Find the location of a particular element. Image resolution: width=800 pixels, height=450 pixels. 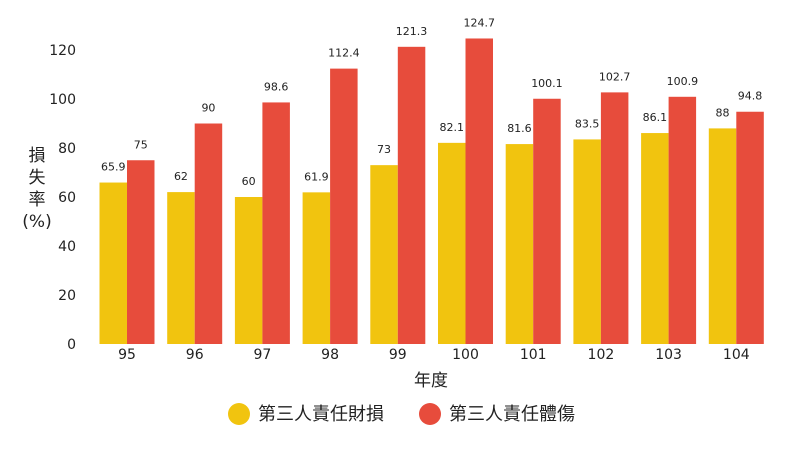

y-axis-title: 損 失 率 (%) is located at coordinates (36, 189).